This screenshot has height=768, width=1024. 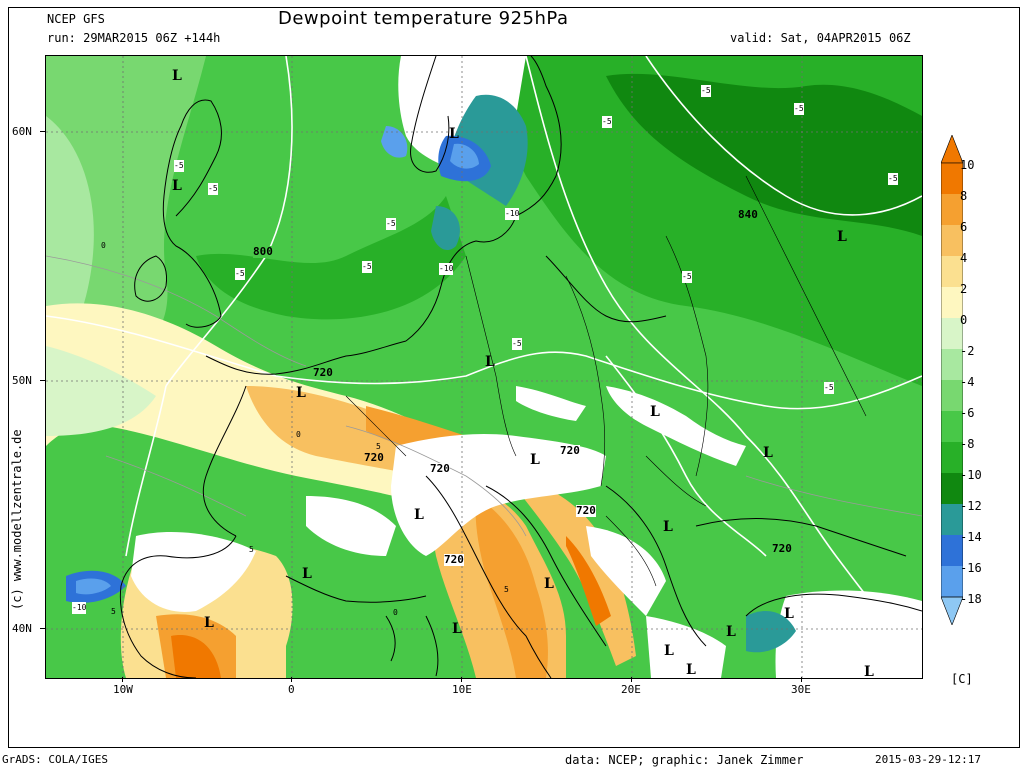 I want to click on colorbar, so click(x=952, y=380).